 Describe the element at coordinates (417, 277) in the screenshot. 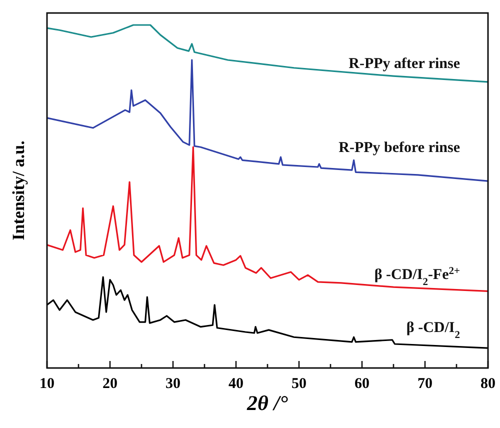

I see `series-label: β -CD/I$_{2}$-Fe$^{2+}$` at that location.